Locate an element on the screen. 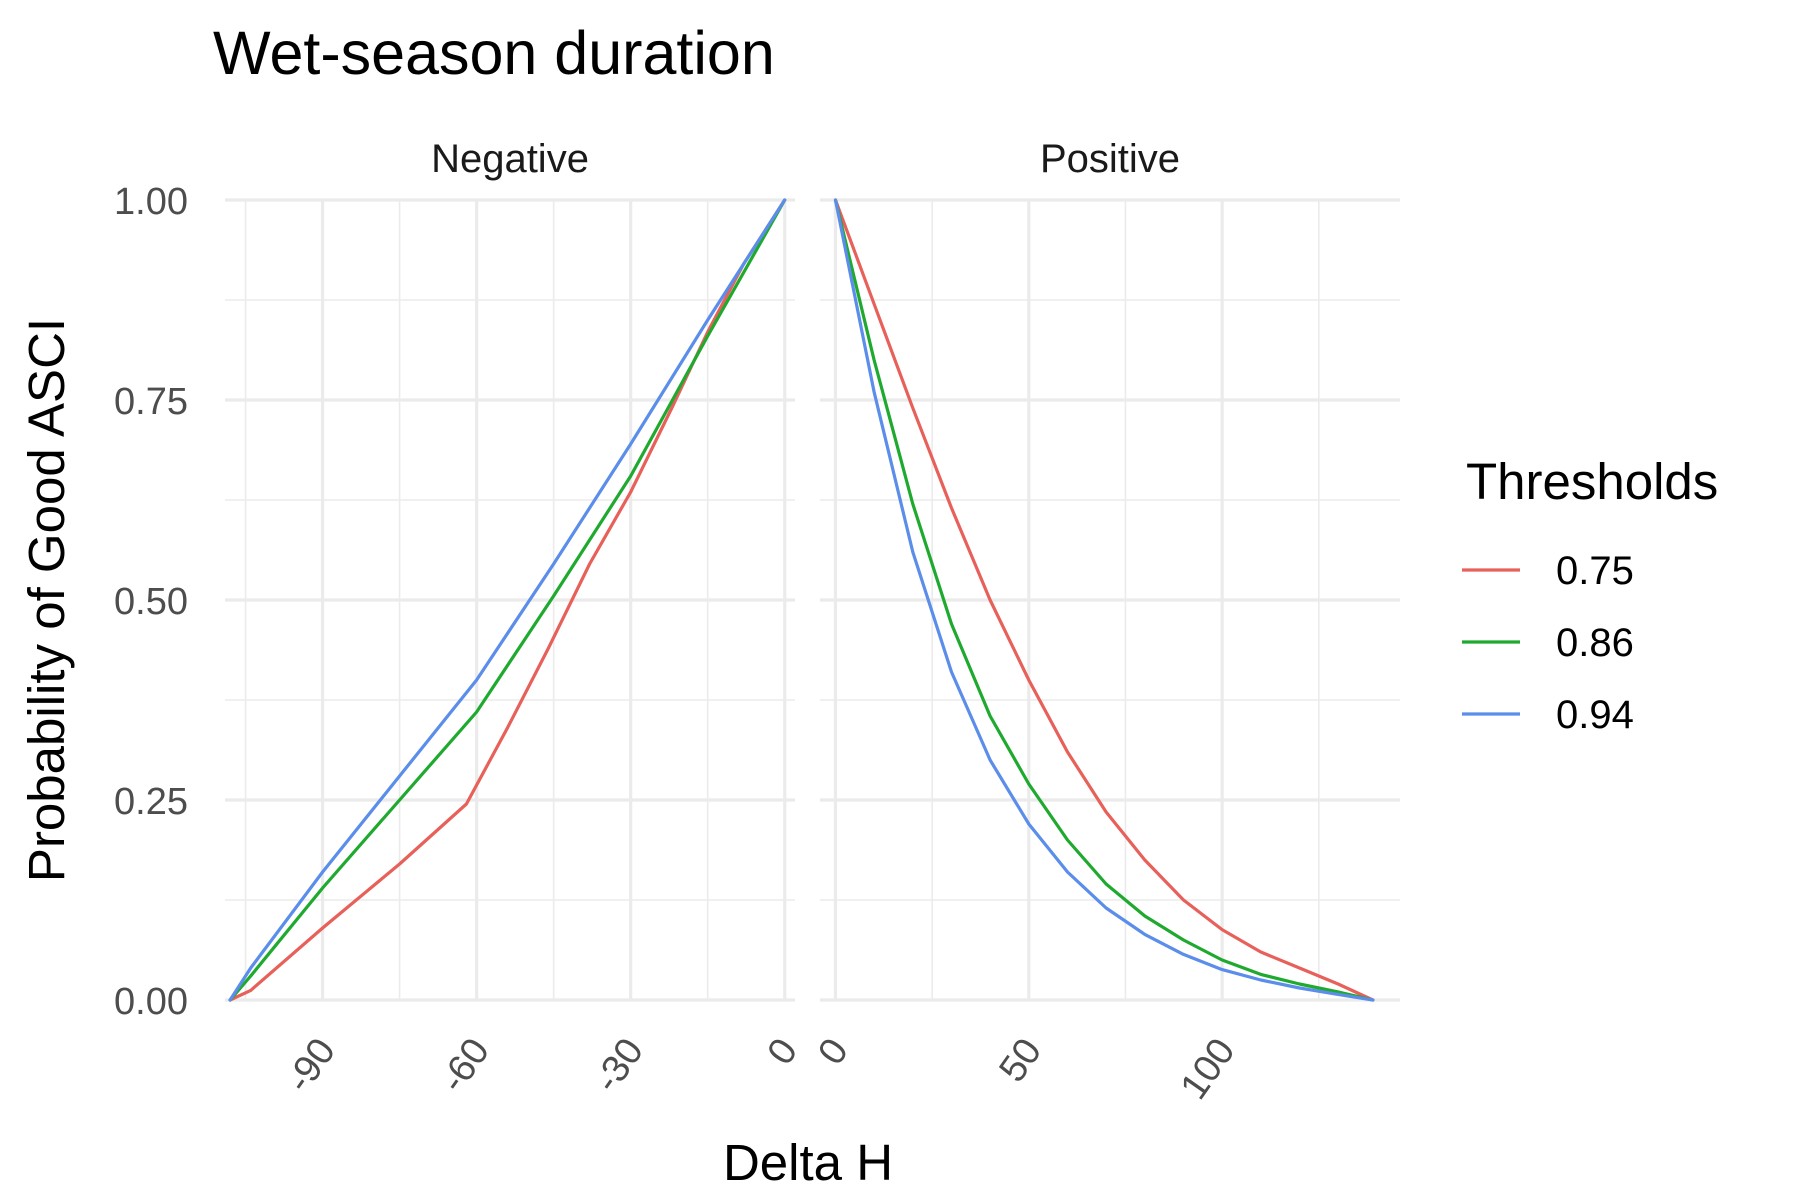  x-tick-label-negative: -90 is located at coordinates (311, 1065).